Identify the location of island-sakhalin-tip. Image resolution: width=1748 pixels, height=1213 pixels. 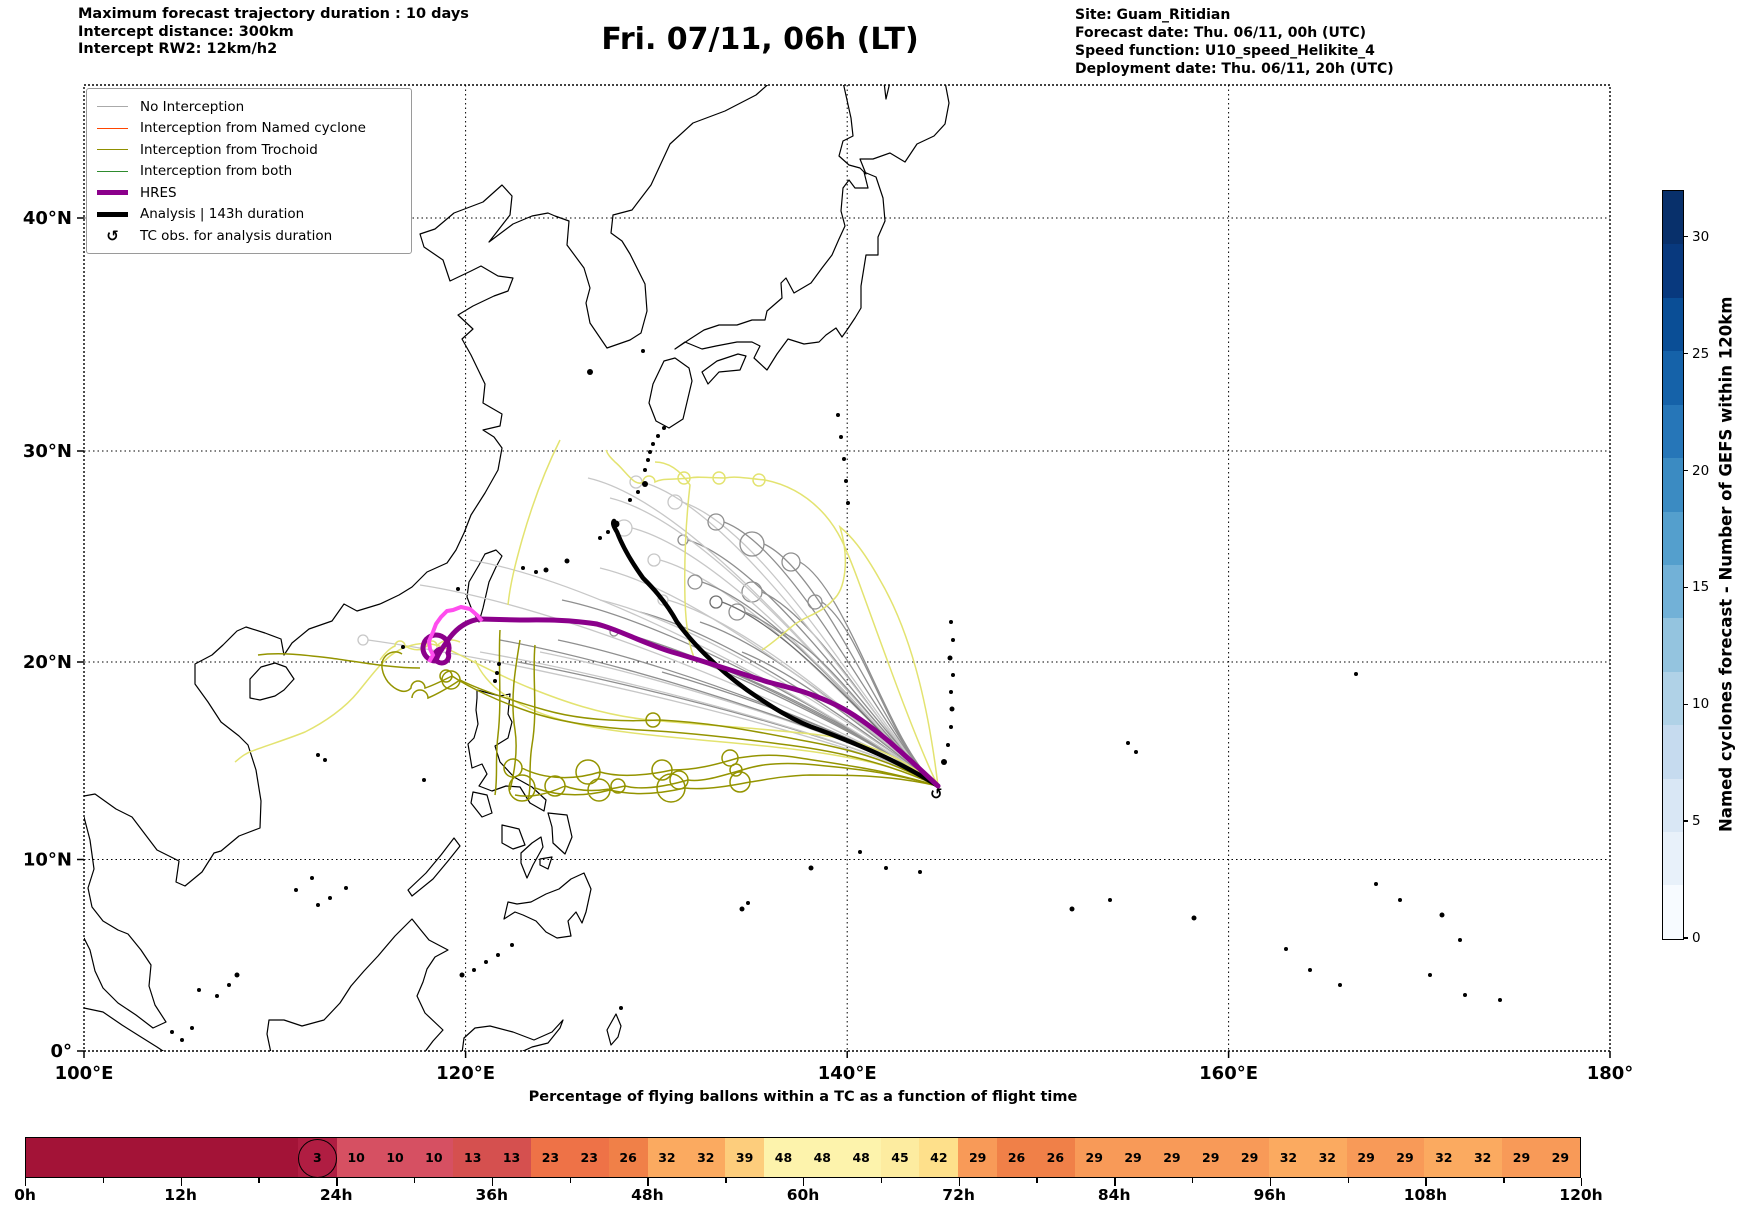
(886, 92).